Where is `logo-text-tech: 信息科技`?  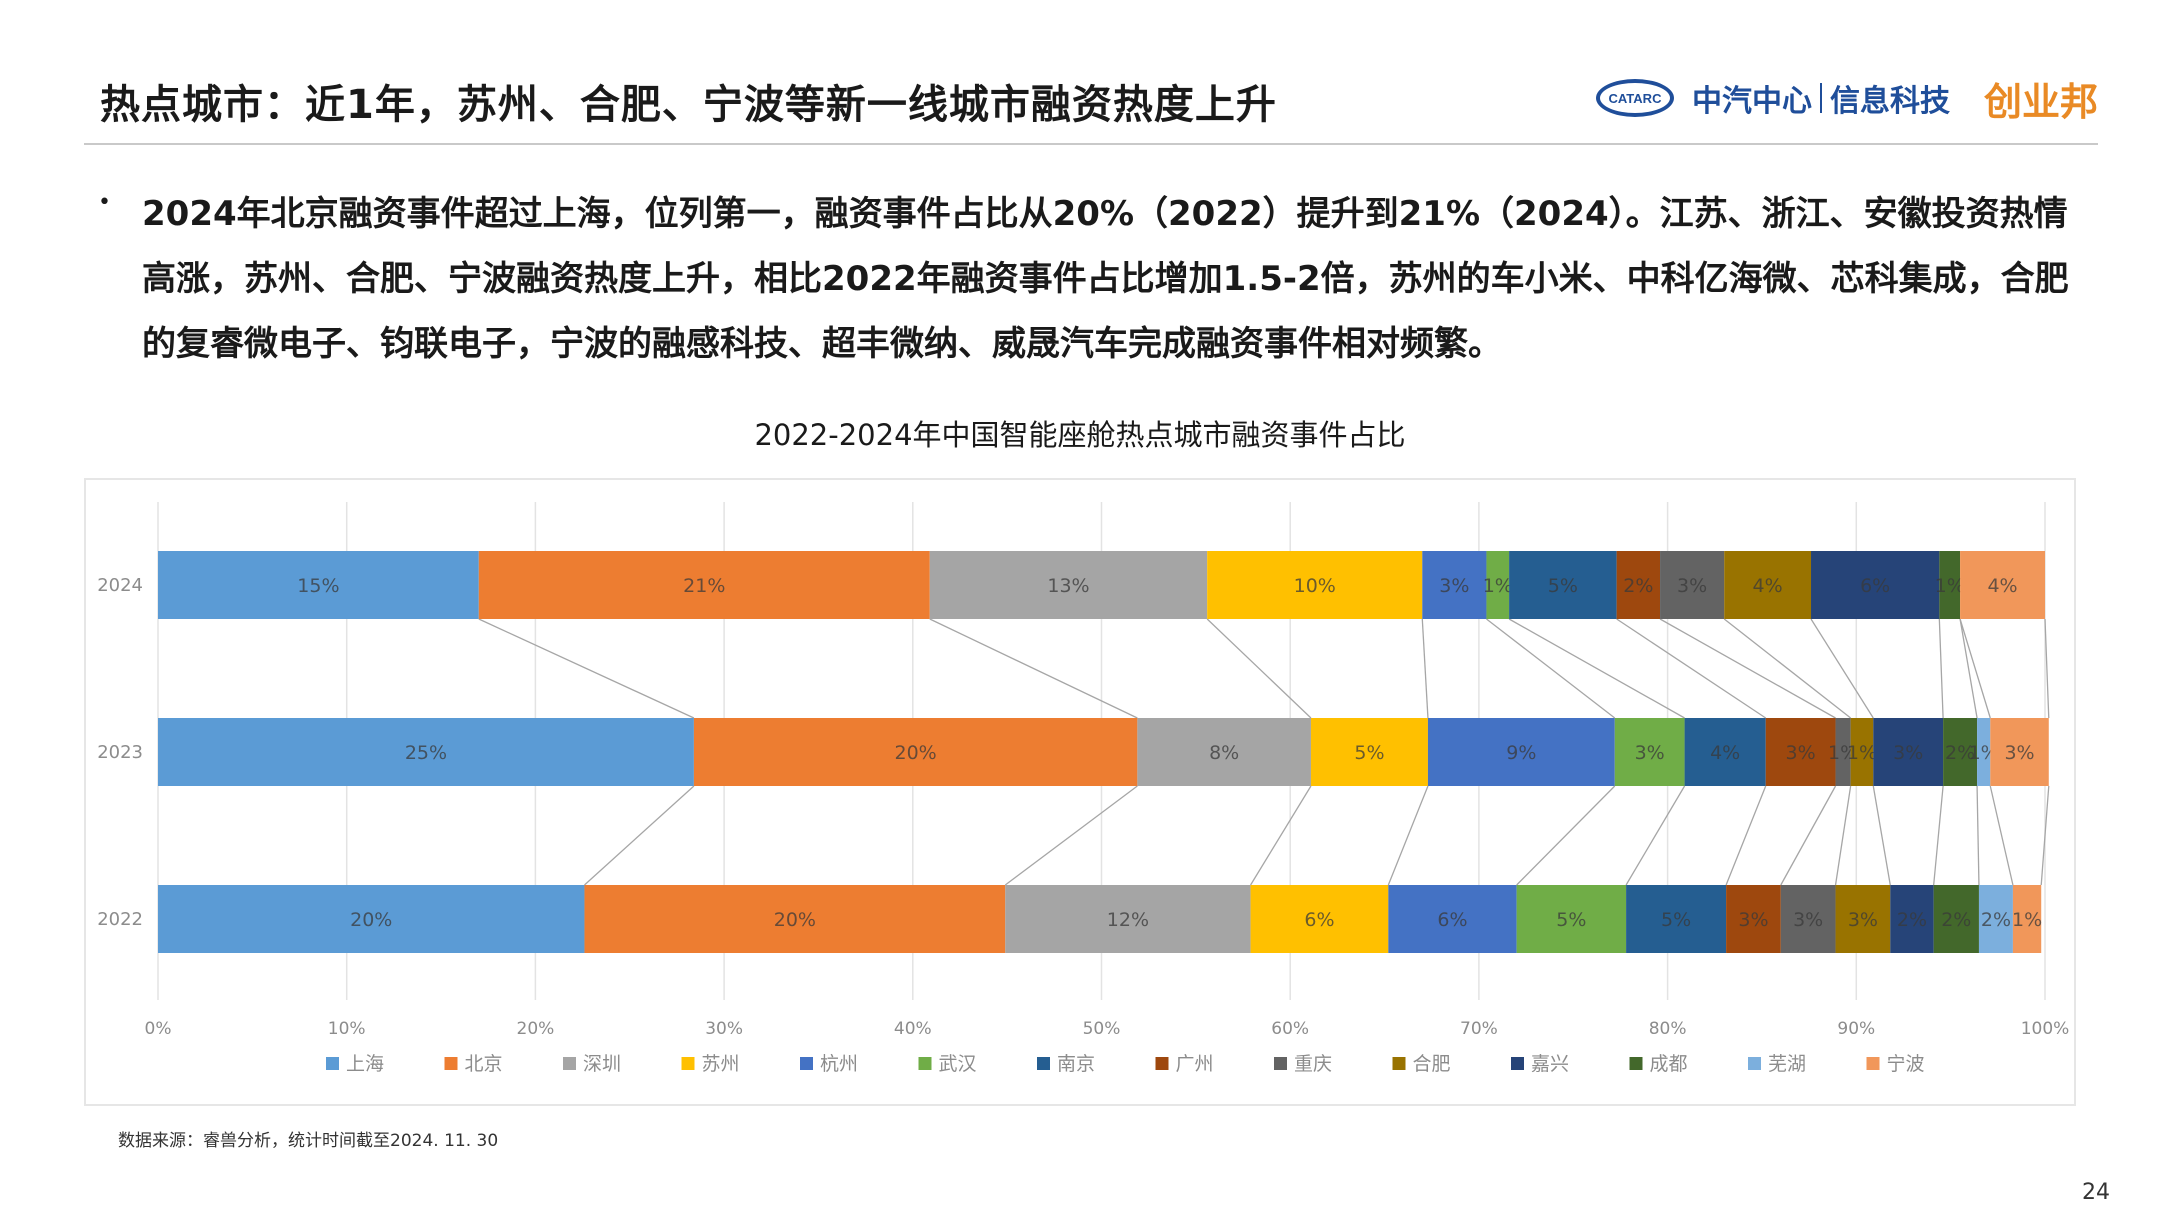 logo-text-tech: 信息科技 is located at coordinates (1889, 101).